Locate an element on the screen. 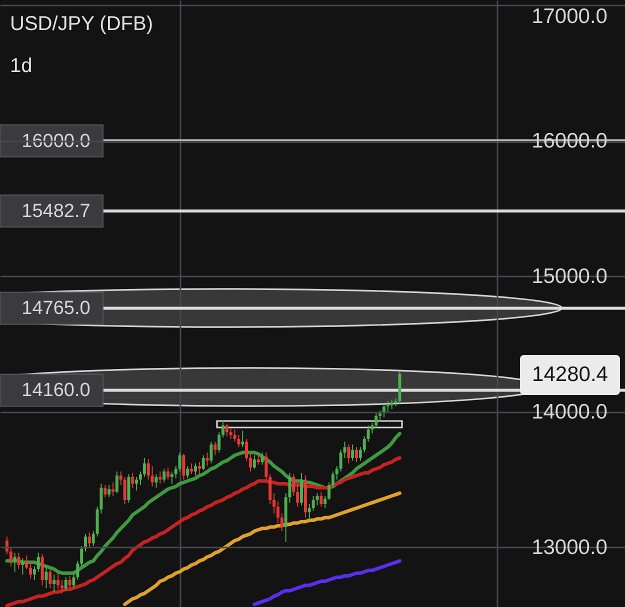 The height and width of the screenshot is (607, 625). y-tick-label: 13000.0 is located at coordinates (570, 547).